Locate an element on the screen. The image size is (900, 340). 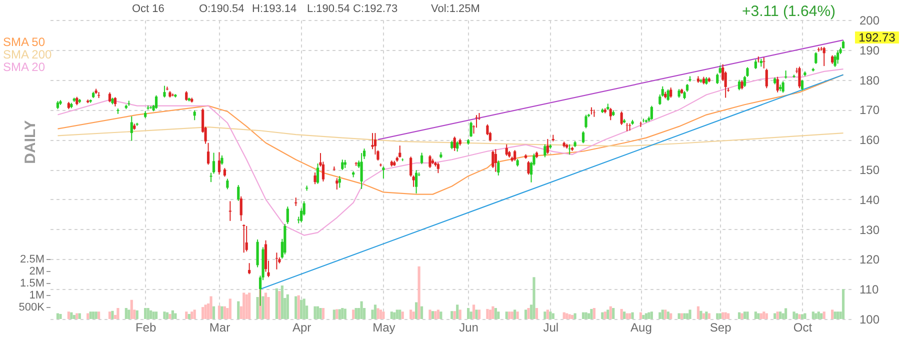
text: L:190.54 is located at coordinates (328, 9).